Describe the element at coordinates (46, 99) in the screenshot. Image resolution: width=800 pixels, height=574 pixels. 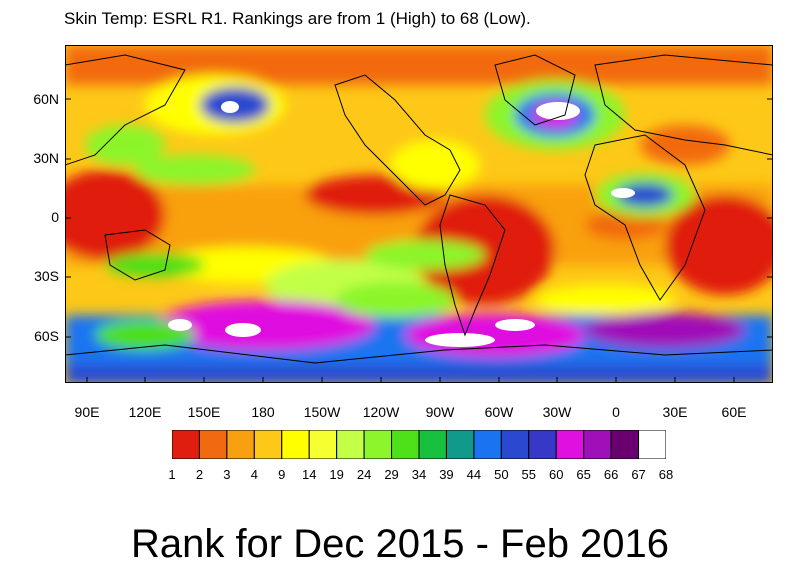
I see `lat-label-60n: 60N` at that location.